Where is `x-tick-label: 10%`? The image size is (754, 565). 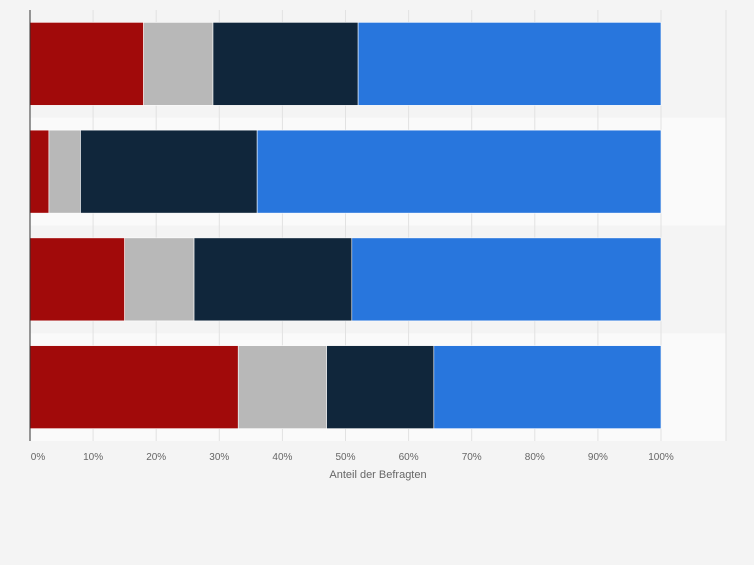
x-tick-label: 10% is located at coordinates (93, 457).